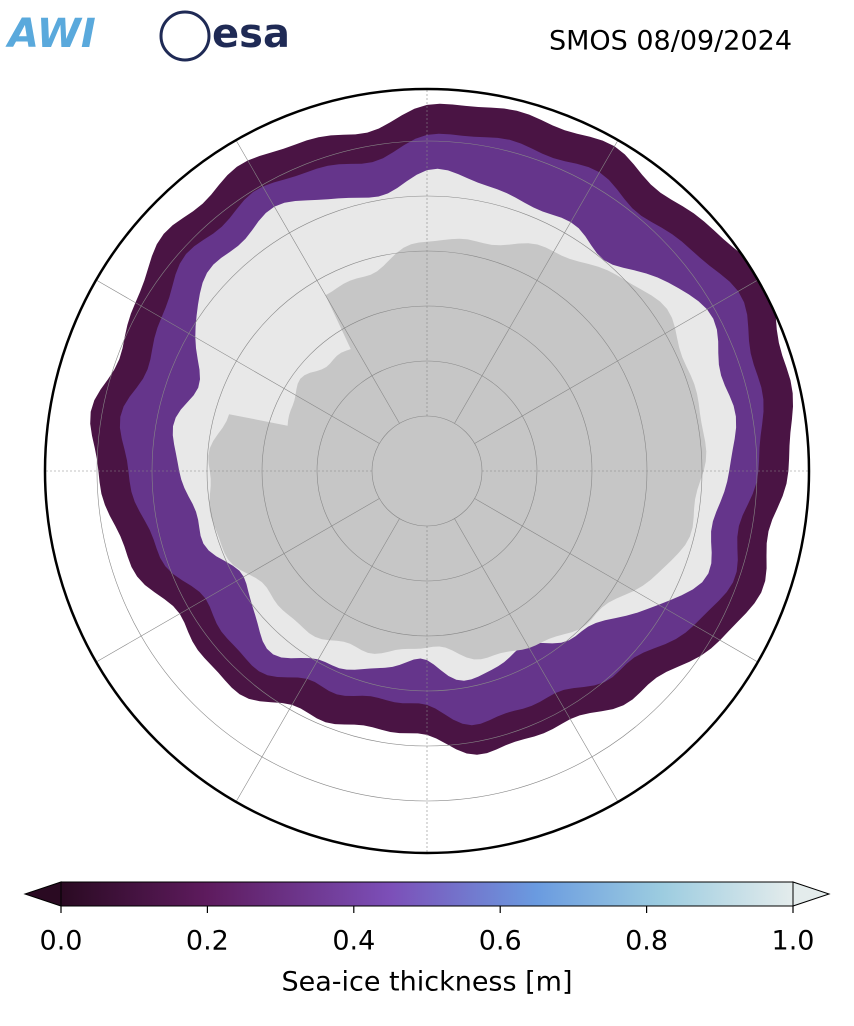 The image size is (854, 1026). I want to click on colorbar-tick-label: 0.0, so click(61, 941).